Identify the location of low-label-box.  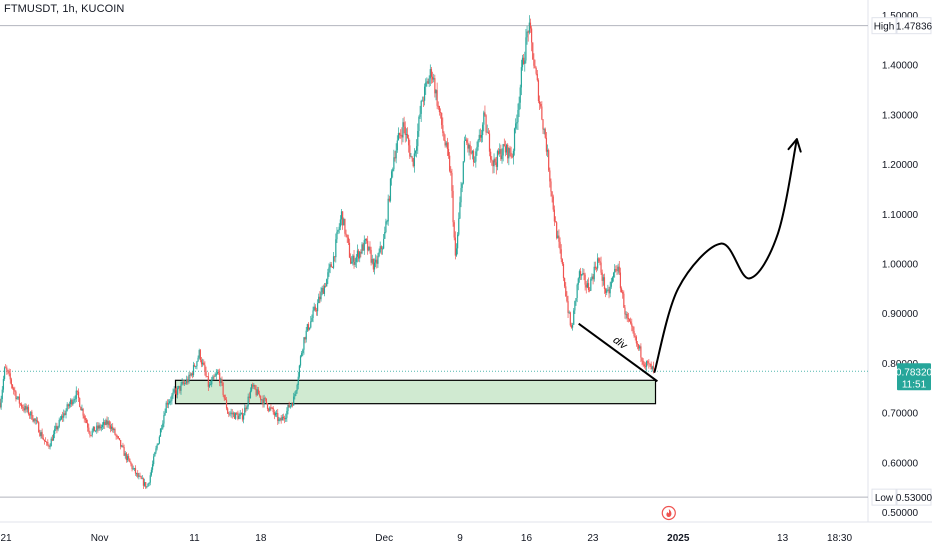
(884, 497).